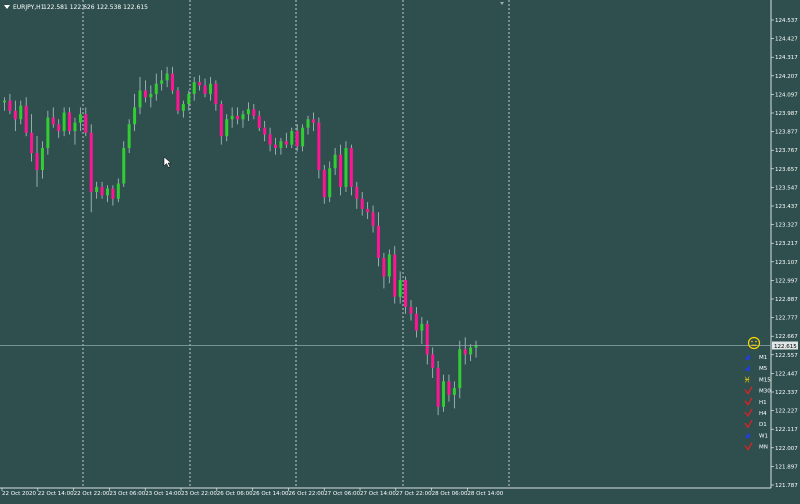 This screenshot has width=800, height=504. I want to click on indicator-timeframe-label: M5, so click(763, 369).